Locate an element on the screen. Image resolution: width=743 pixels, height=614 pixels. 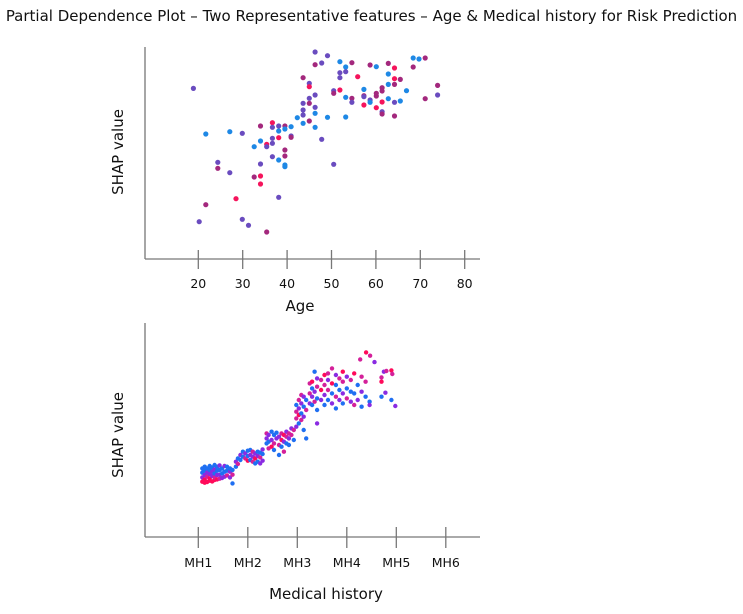
x-tick-label: MH5 is located at coordinates (396, 562).